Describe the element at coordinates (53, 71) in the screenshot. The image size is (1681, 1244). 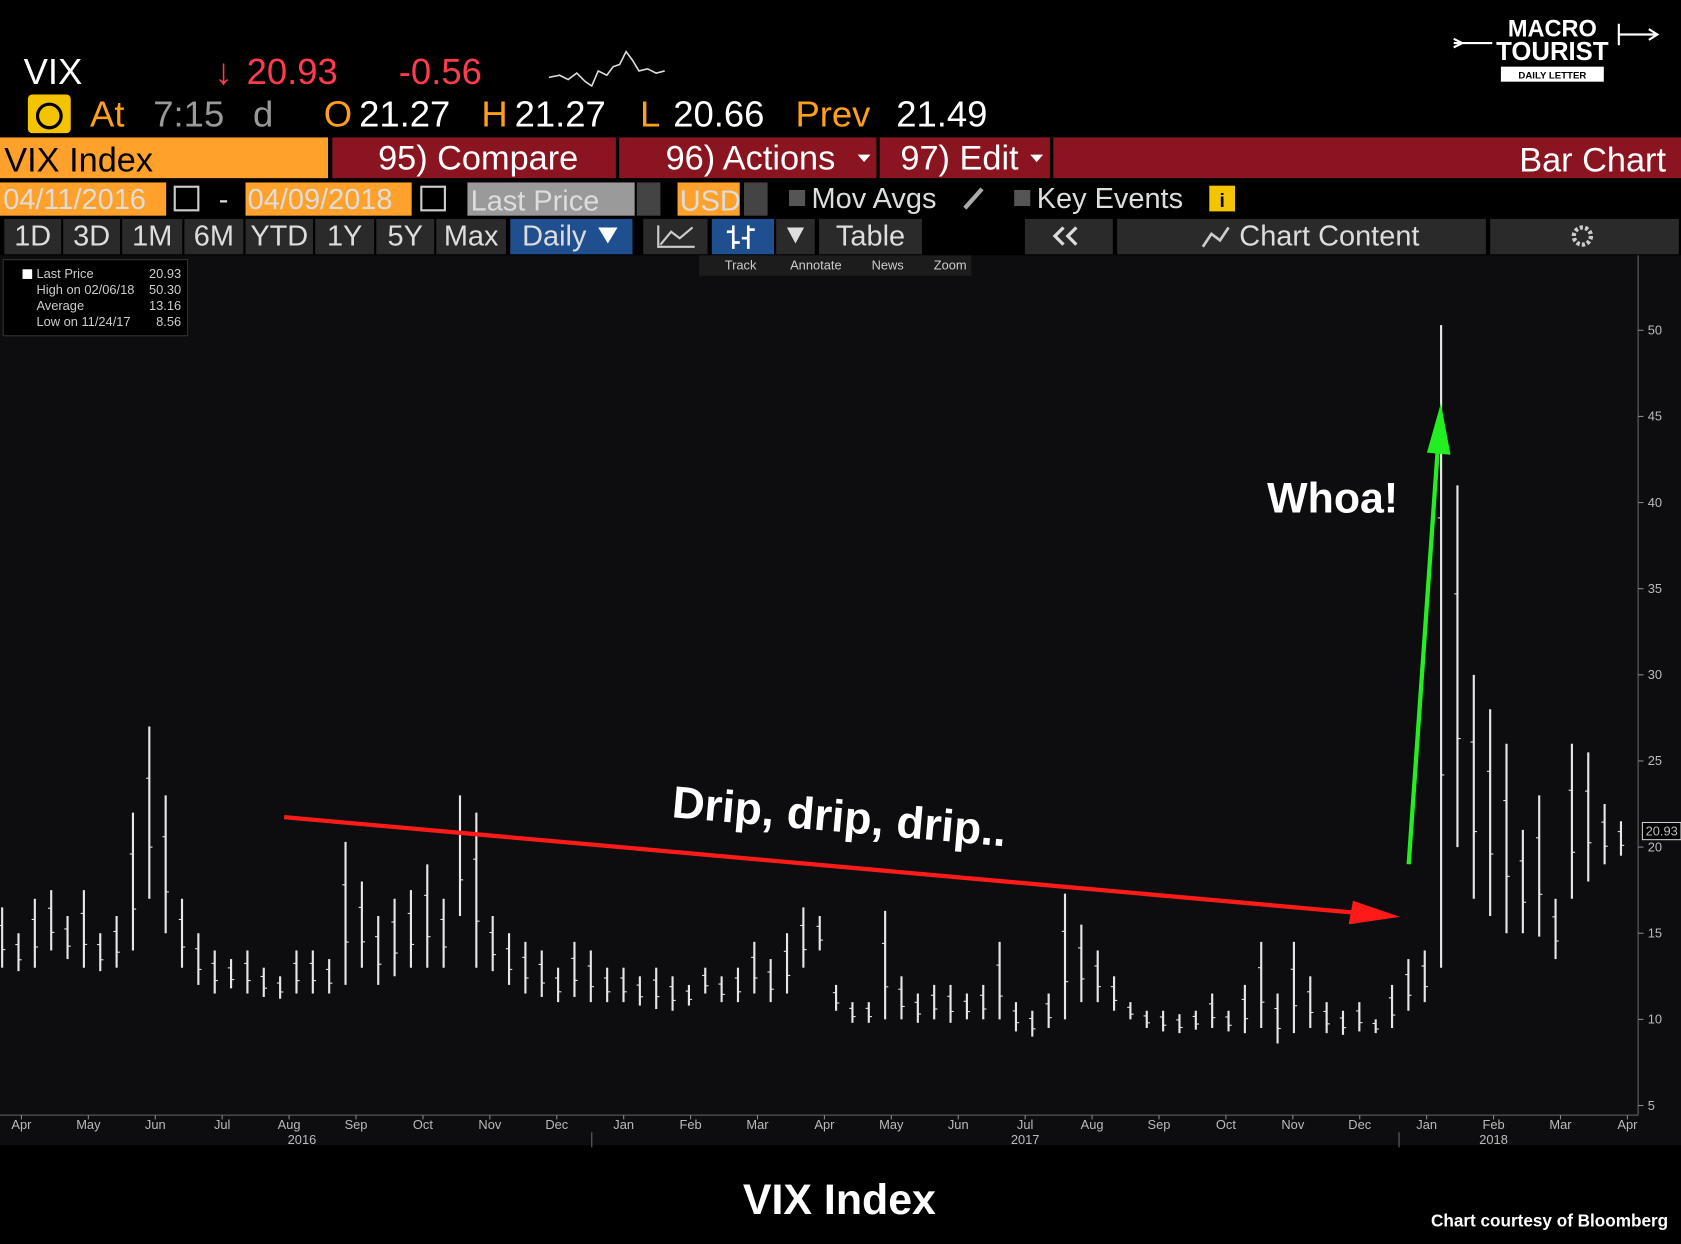
I see `ticker: VIX` at that location.